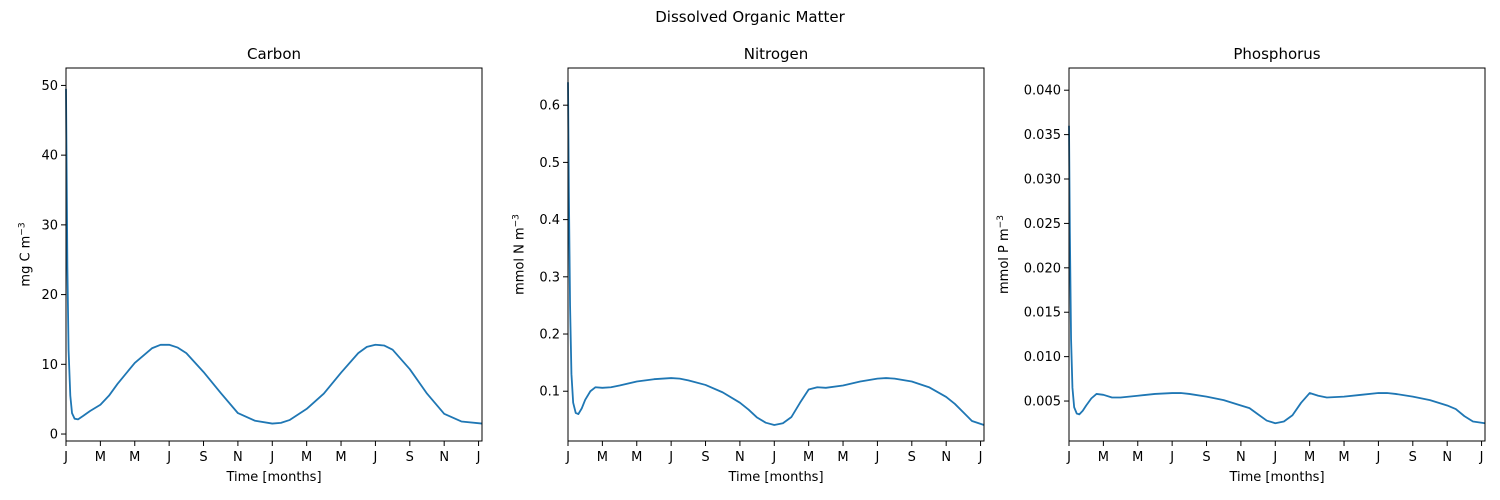 This screenshot has height=500, width=1500. I want to click on y-tick-label: 0.1, so click(549, 392).